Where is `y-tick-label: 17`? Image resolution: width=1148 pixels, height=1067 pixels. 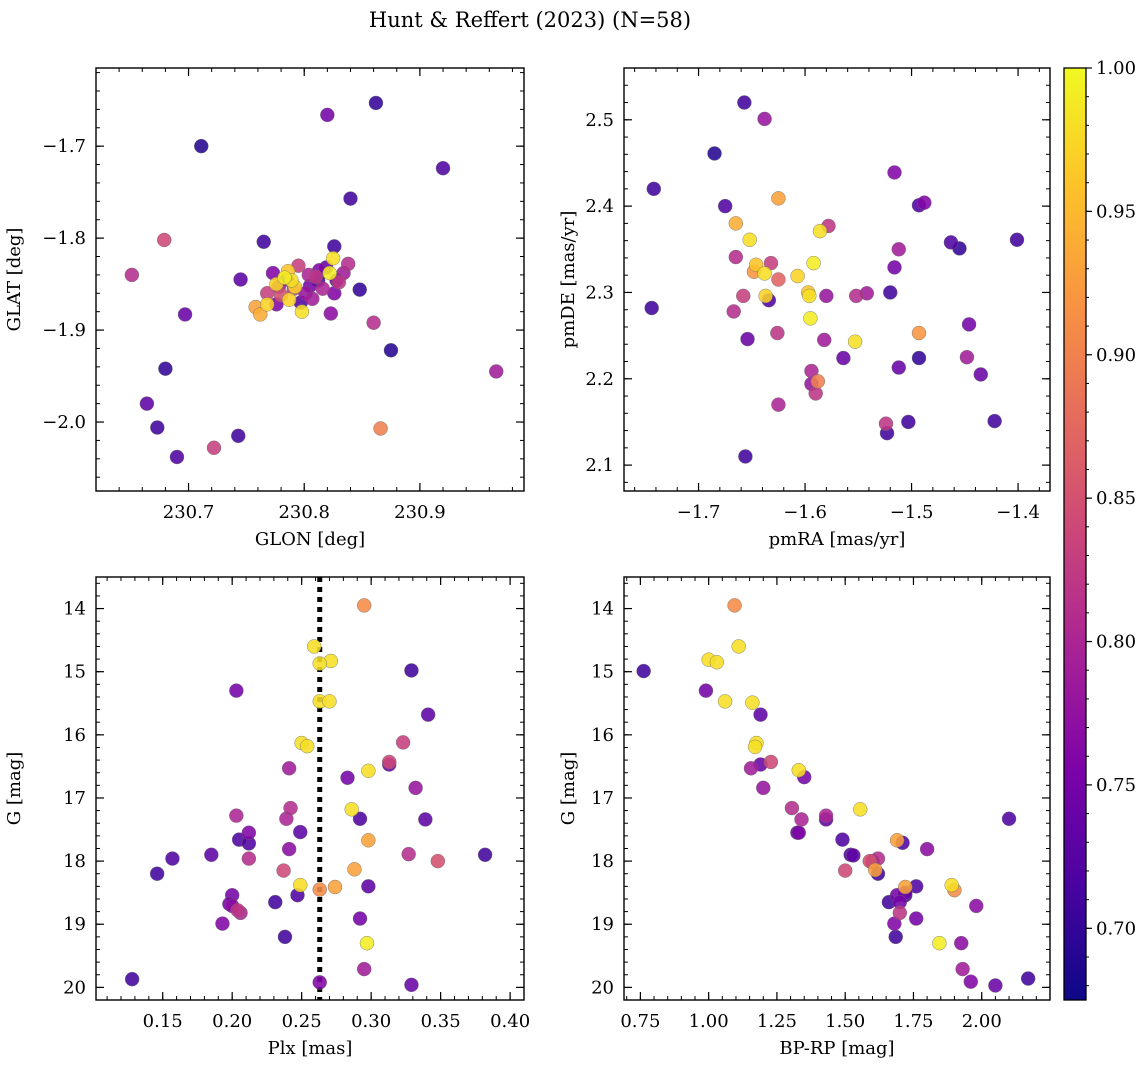 y-tick-label: 17 is located at coordinates (602, 798).